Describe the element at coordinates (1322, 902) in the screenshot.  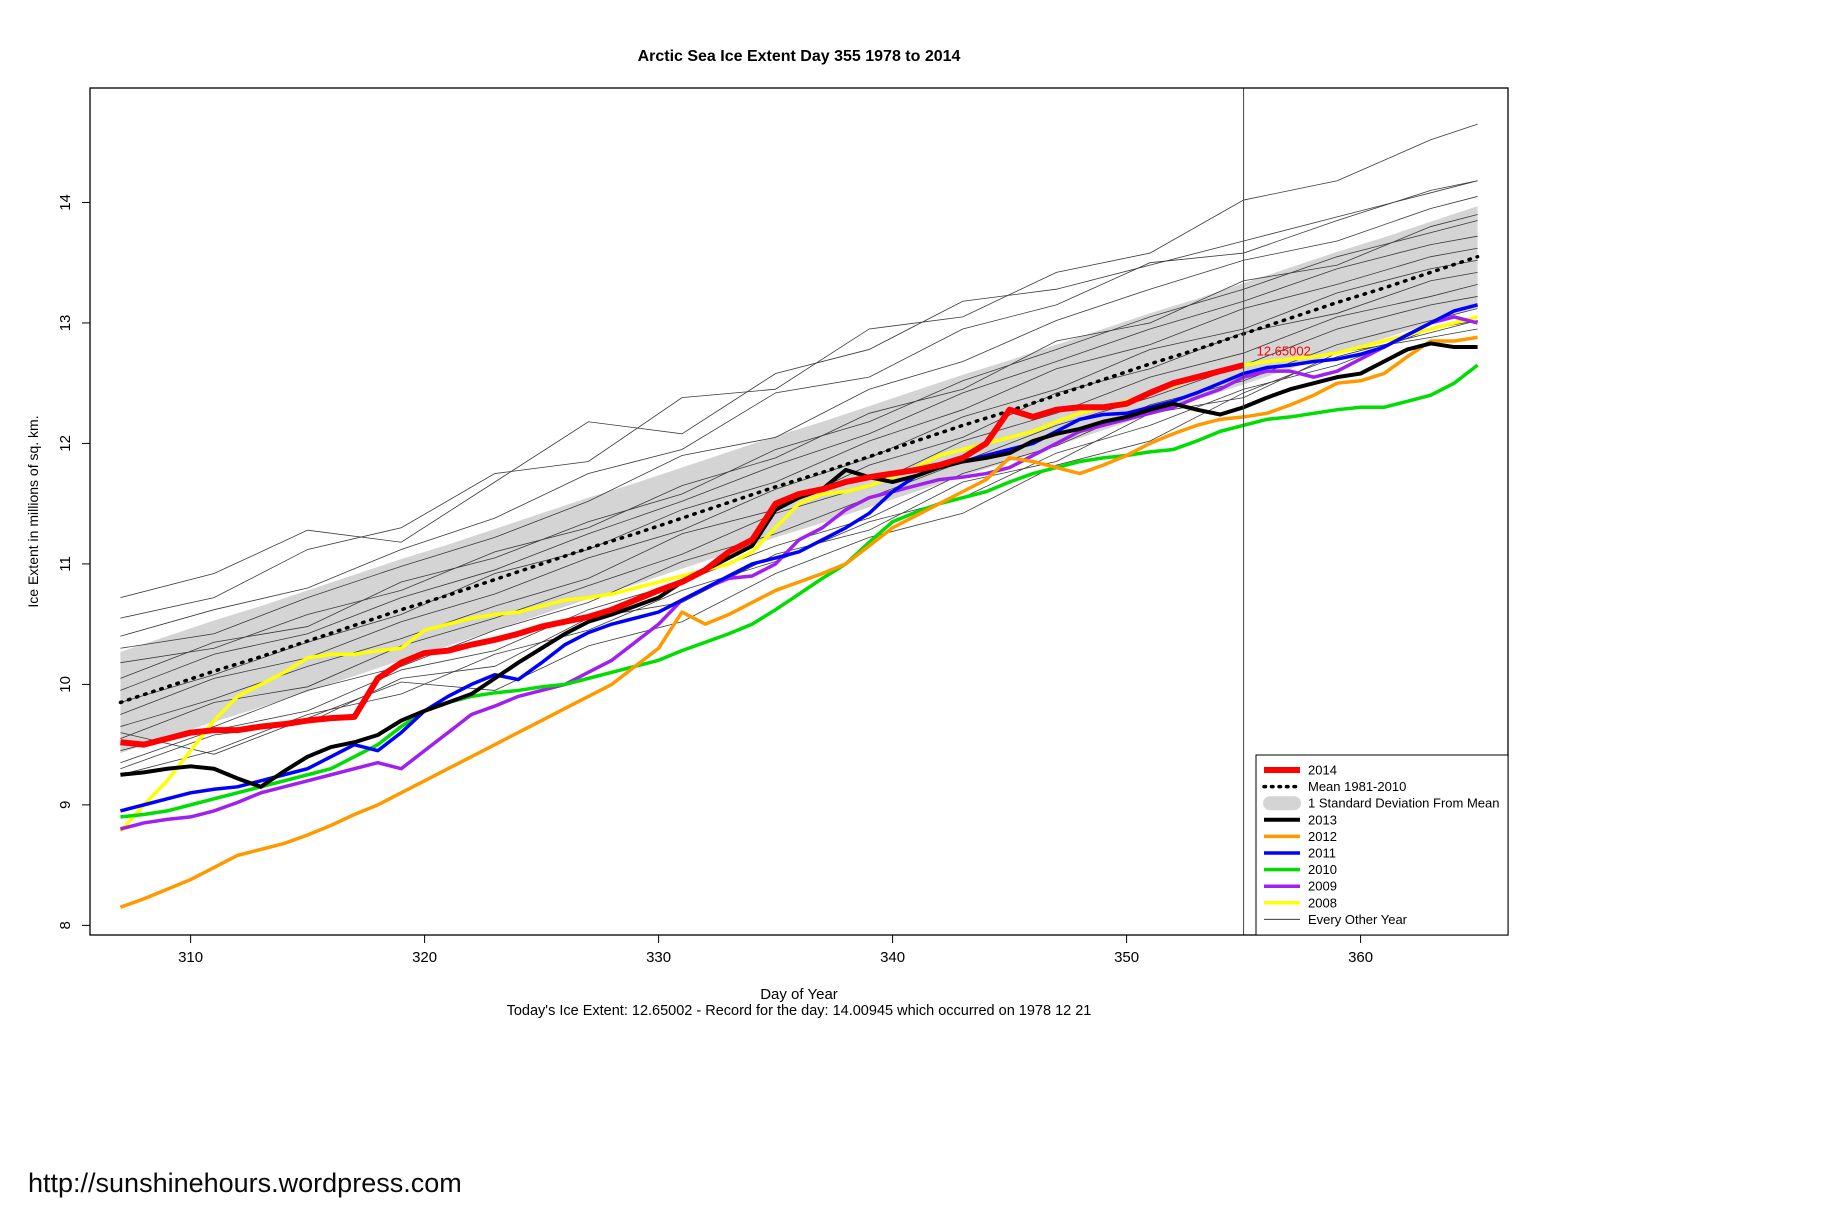
I see `legend-label: 2008` at that location.